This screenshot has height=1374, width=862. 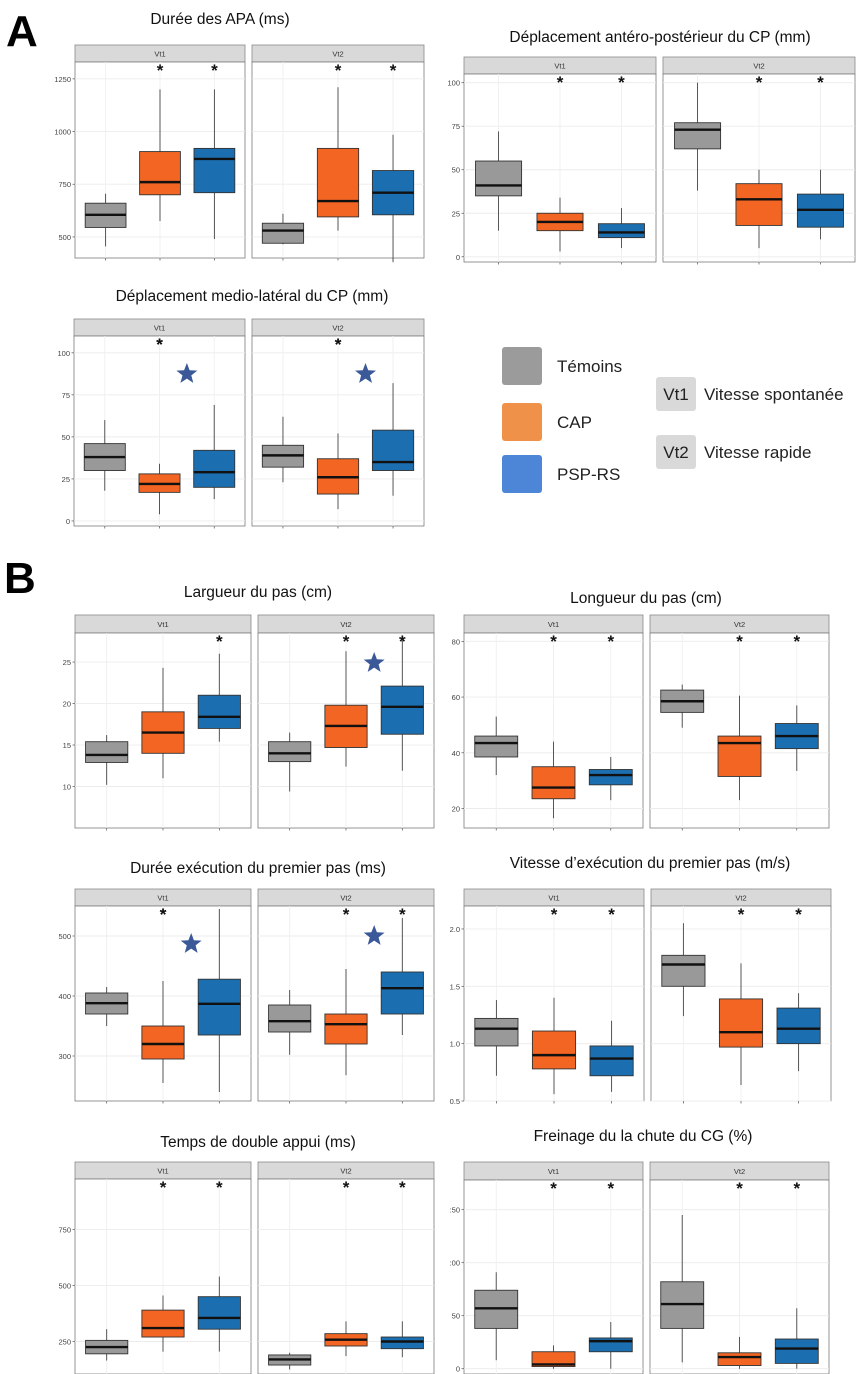 I want to click on facet-vt1: Vt1 250 500 750 * *, so click(x=155, y=1267).